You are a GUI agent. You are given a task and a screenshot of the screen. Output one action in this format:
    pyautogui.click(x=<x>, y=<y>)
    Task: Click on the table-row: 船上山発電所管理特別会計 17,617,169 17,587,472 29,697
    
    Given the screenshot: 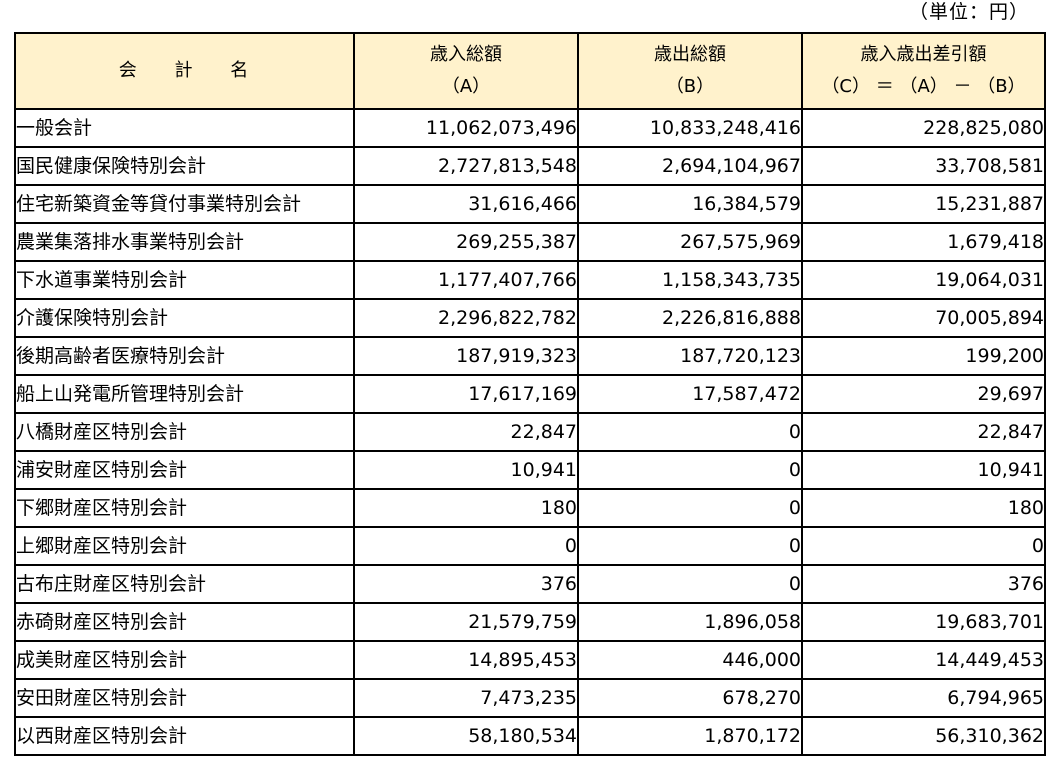 What is the action you would take?
    pyautogui.click(x=530, y=394)
    